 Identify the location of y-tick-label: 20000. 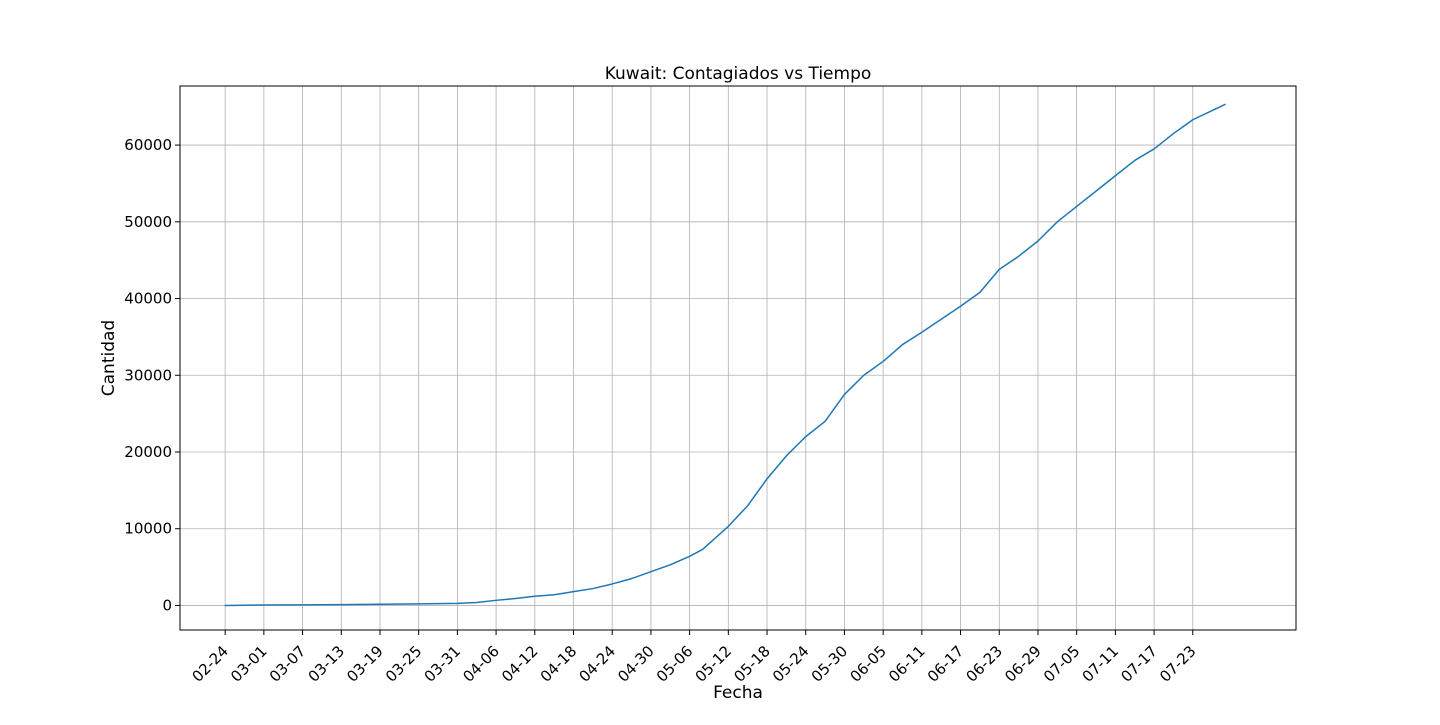
(148, 452).